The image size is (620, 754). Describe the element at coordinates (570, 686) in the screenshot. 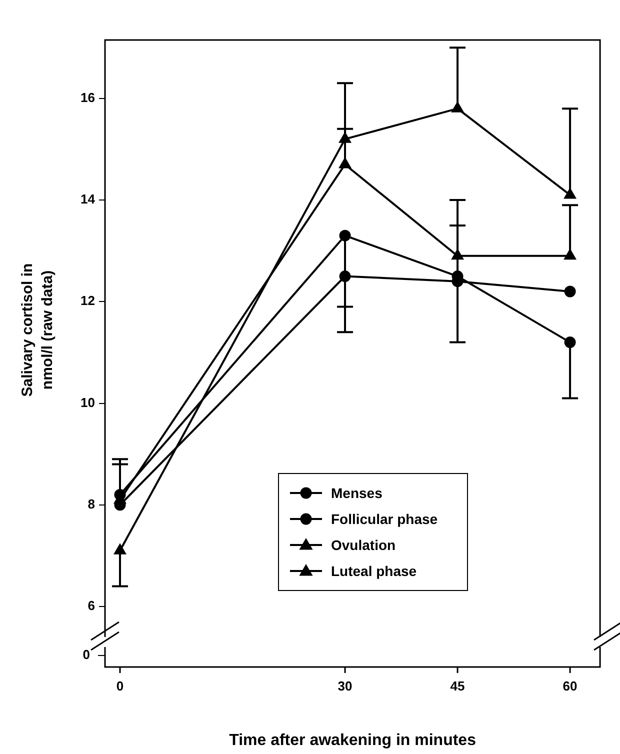

I see `x-tick-label: 60` at that location.